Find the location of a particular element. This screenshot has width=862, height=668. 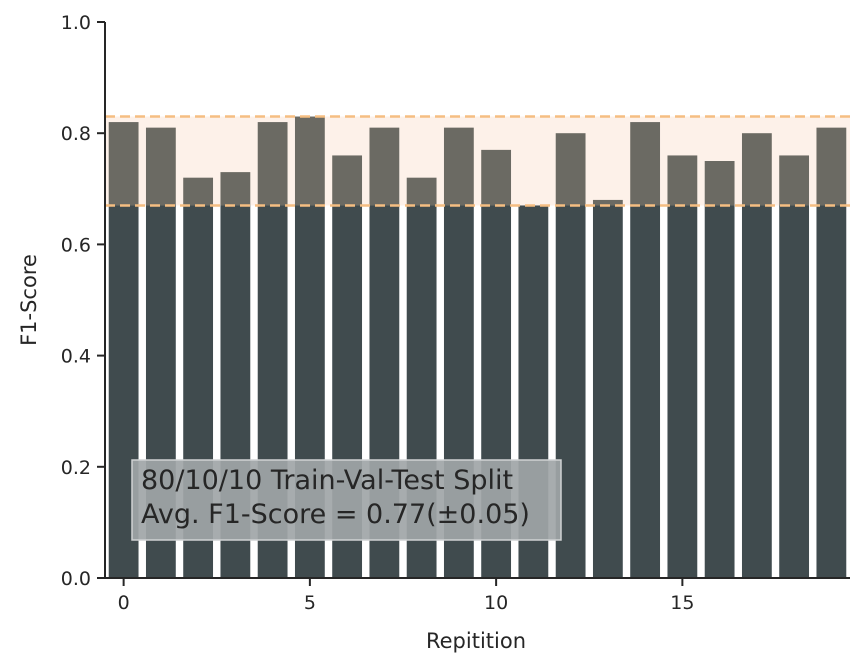

std-band-fill is located at coordinates (477, 161).